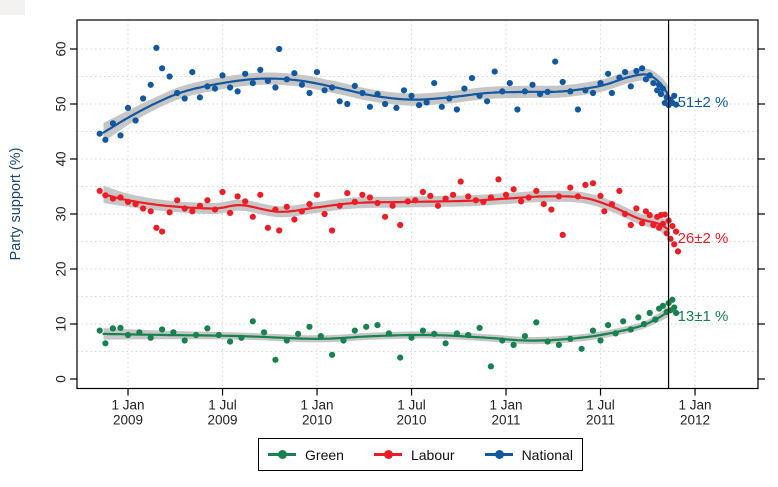  I want to click on x-tick-label: 1 Jan, so click(128, 405).